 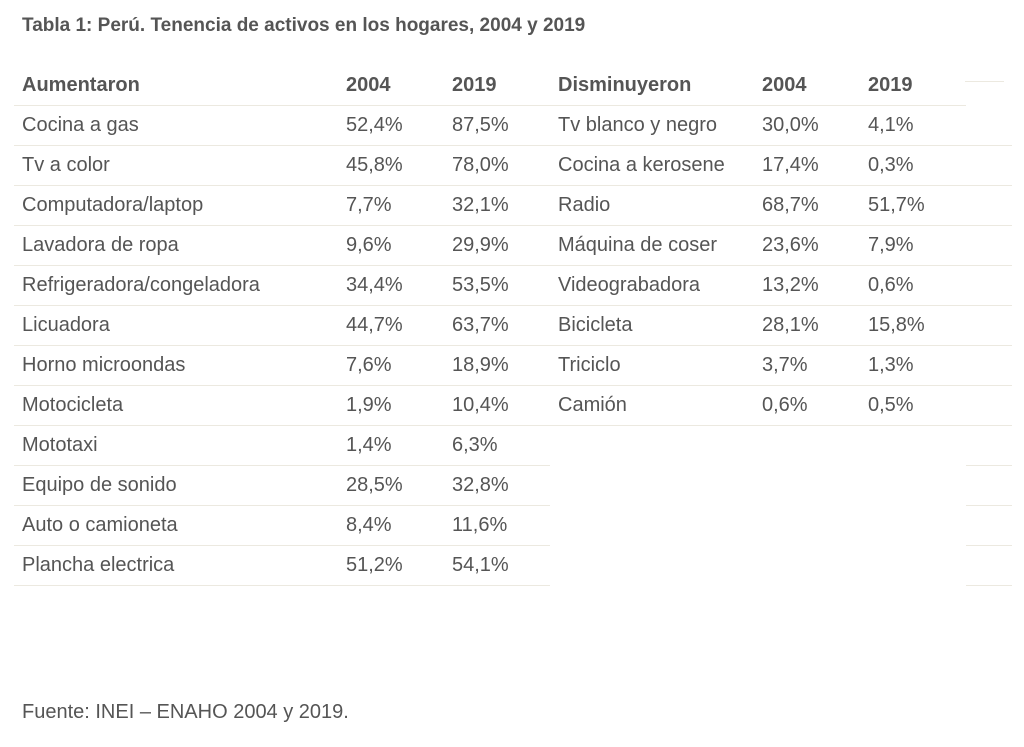 I want to click on table-row: Motocicleta 1,9% 10,4% Camión 0,6% 0,5%, so click(x=513, y=405).